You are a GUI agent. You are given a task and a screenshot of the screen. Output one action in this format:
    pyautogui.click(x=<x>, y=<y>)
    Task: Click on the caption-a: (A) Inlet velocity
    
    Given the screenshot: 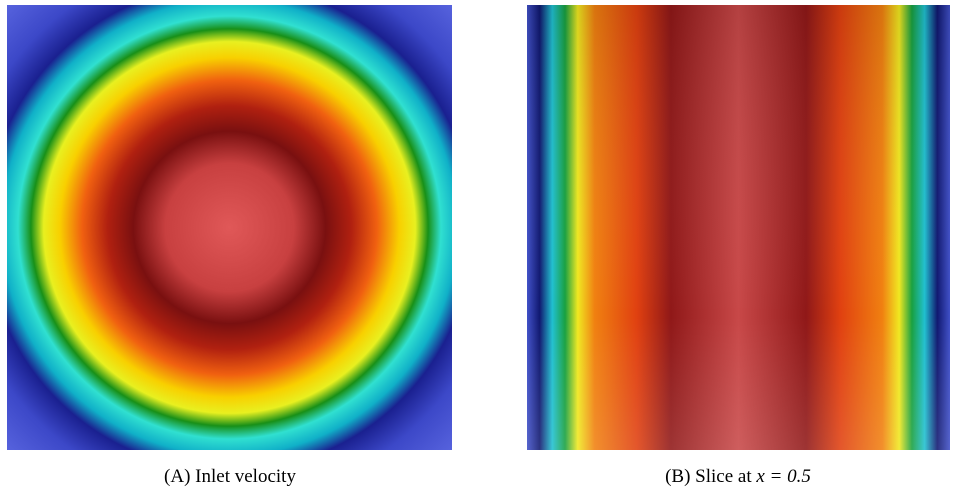 What is the action you would take?
    pyautogui.click(x=230, y=477)
    